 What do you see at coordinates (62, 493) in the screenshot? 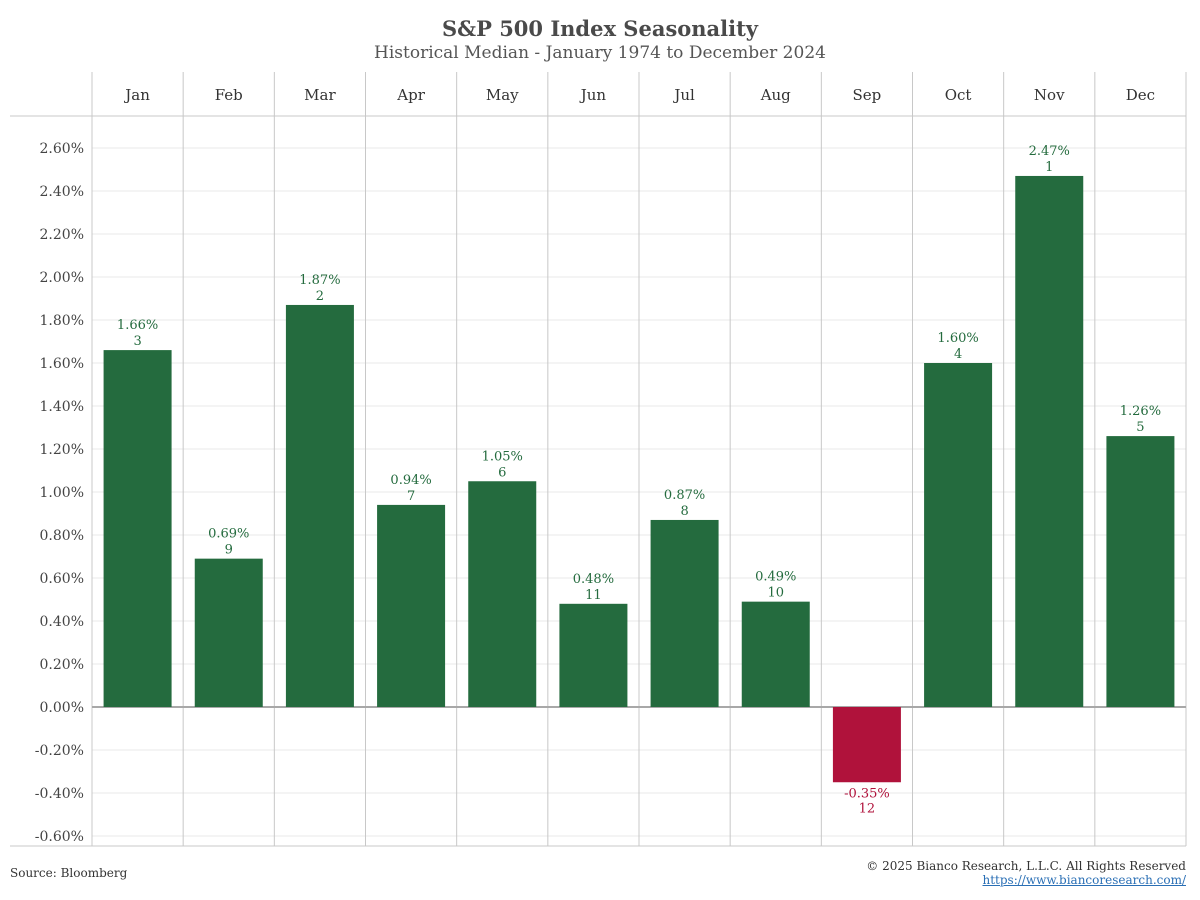
I see `y-tick-label: 1.00%` at bounding box center [62, 493].